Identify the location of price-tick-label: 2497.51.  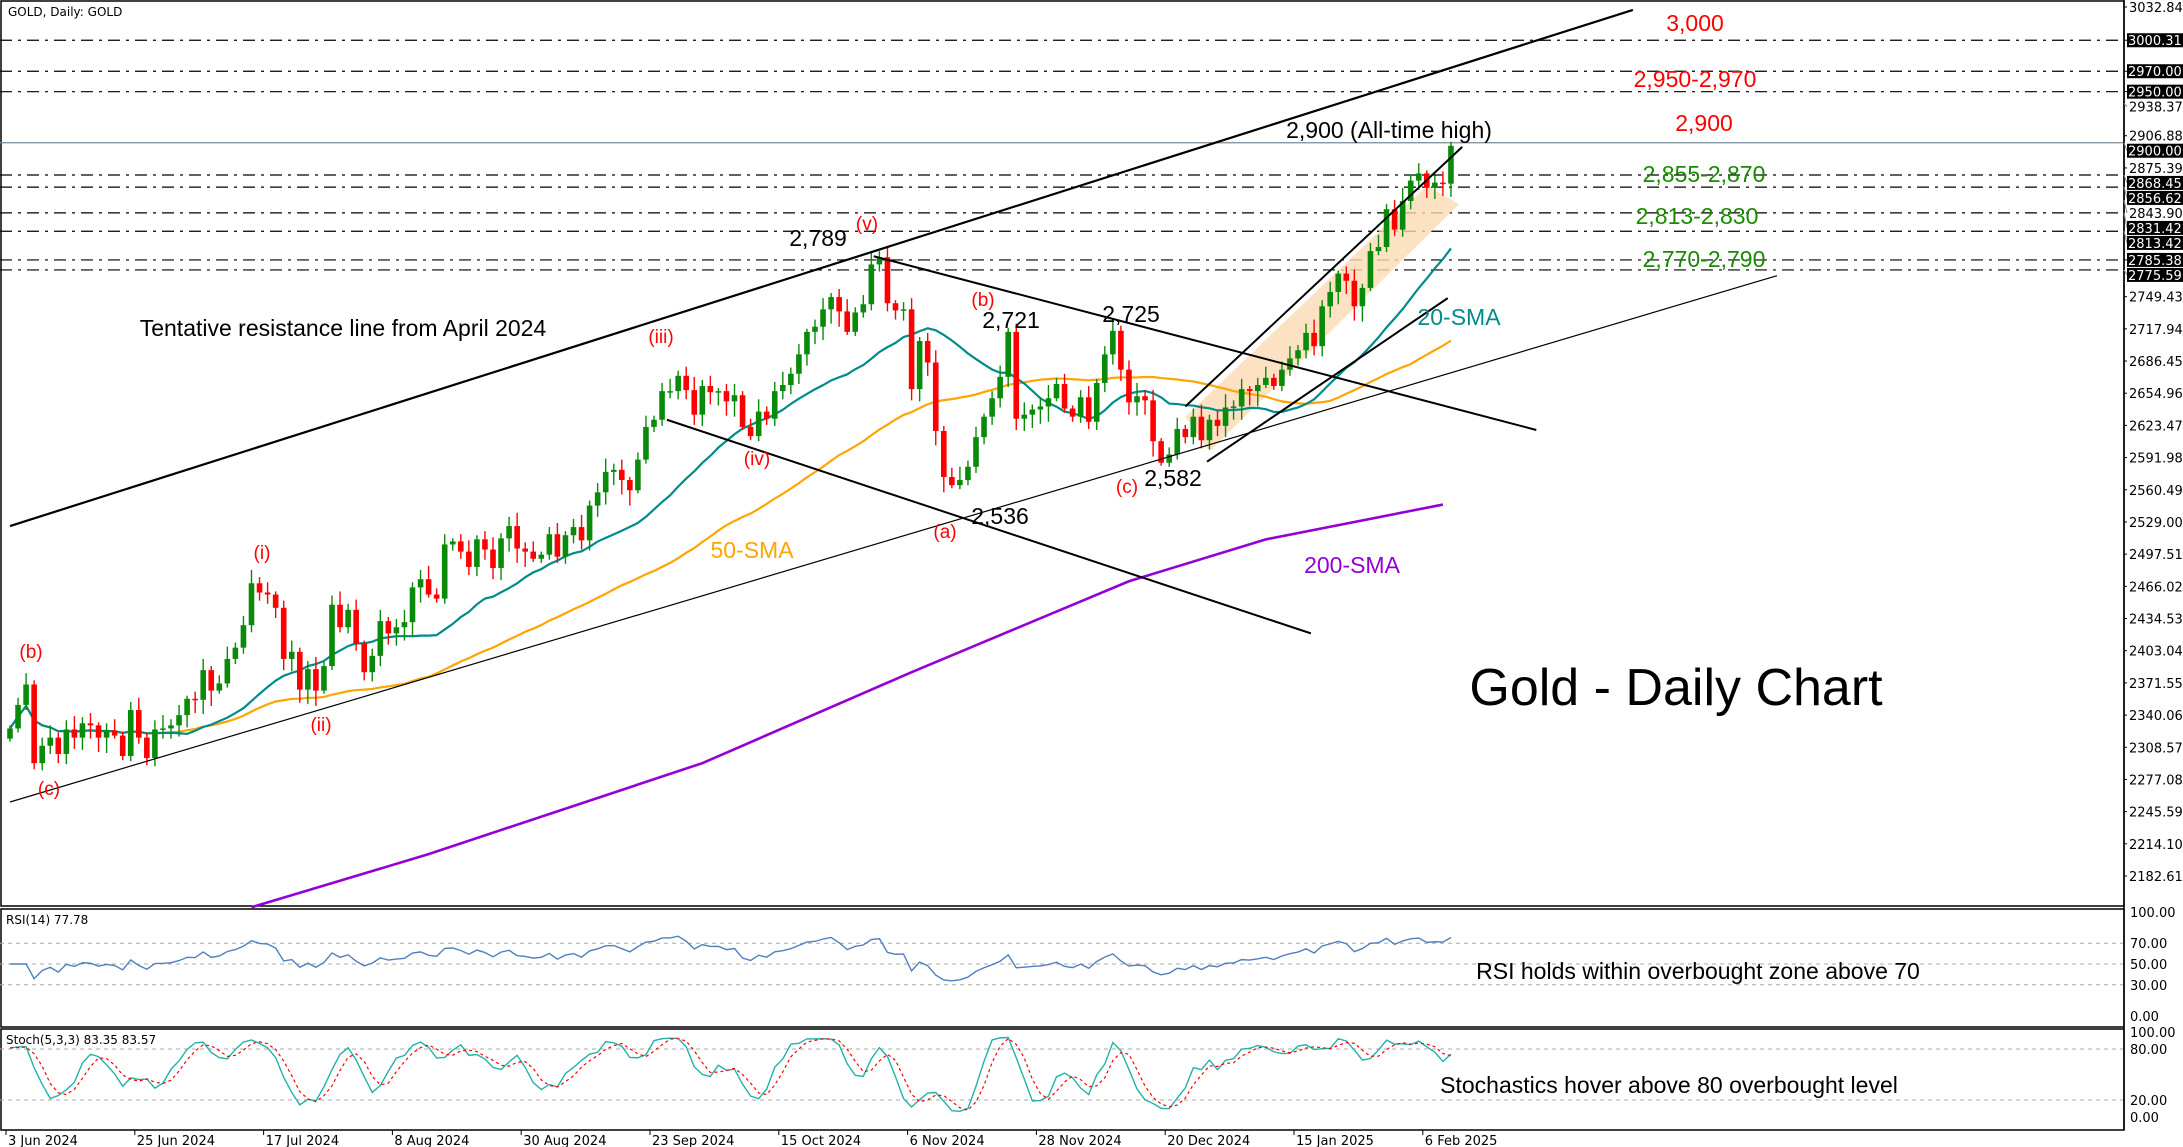
(2156, 555).